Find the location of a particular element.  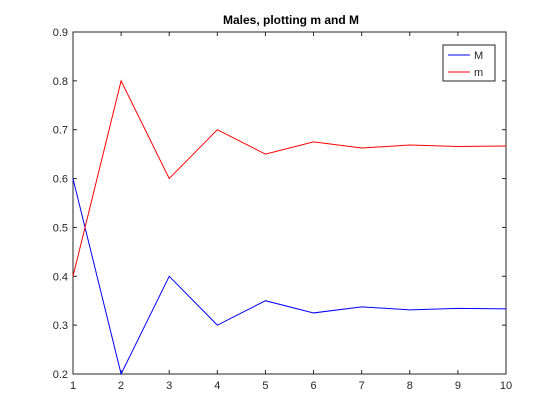

legend-label: m is located at coordinates (478, 73).